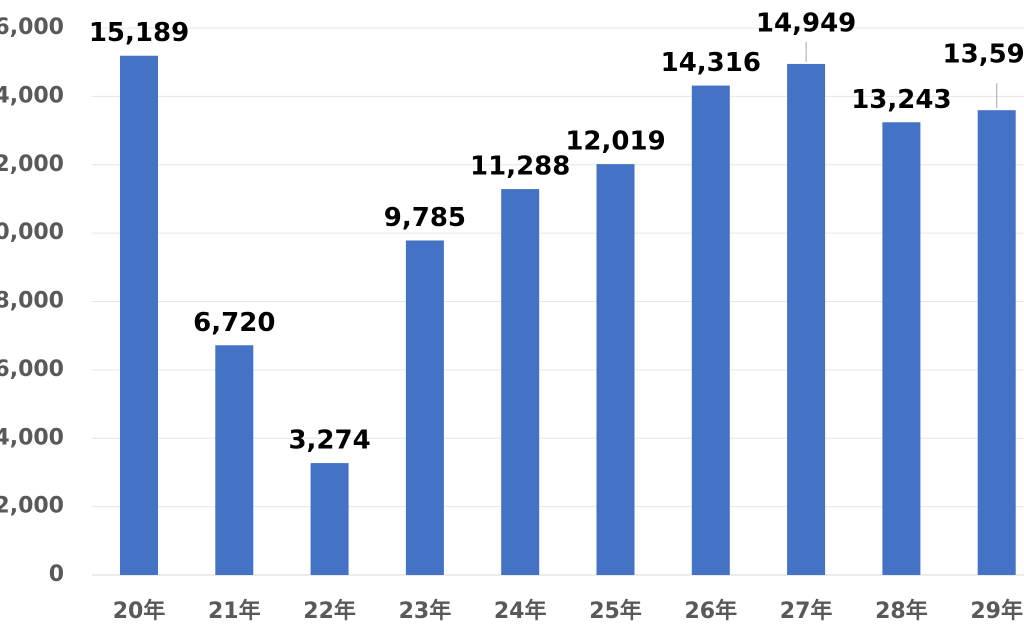  I want to click on data-label: 14,316, so click(711, 63).